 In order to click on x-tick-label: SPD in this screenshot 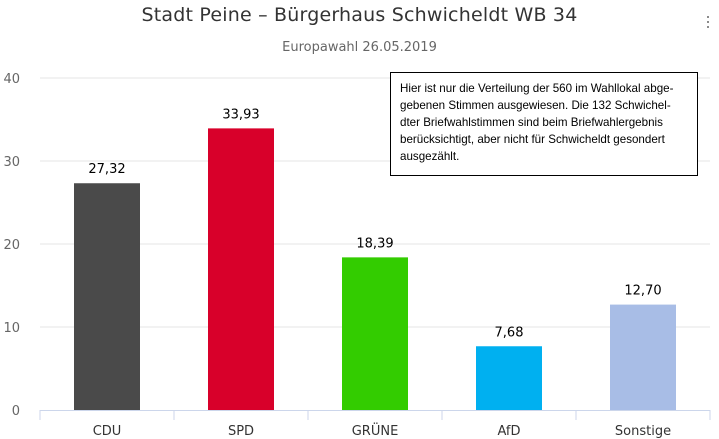, I will do `click(241, 431)`.